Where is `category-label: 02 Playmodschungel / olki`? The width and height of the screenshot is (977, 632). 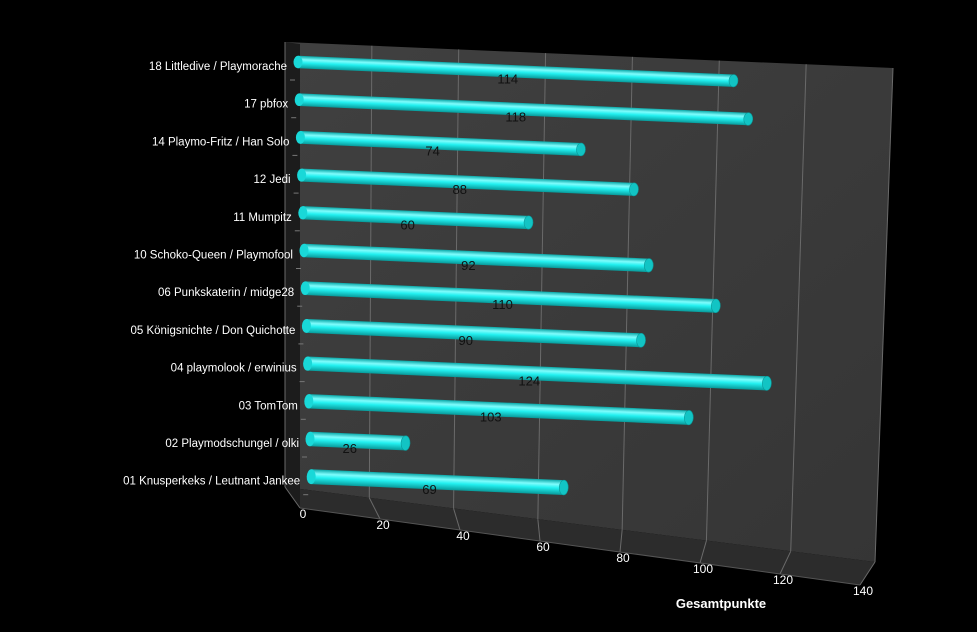
category-label: 02 Playmodschungel / olki is located at coordinates (232, 444).